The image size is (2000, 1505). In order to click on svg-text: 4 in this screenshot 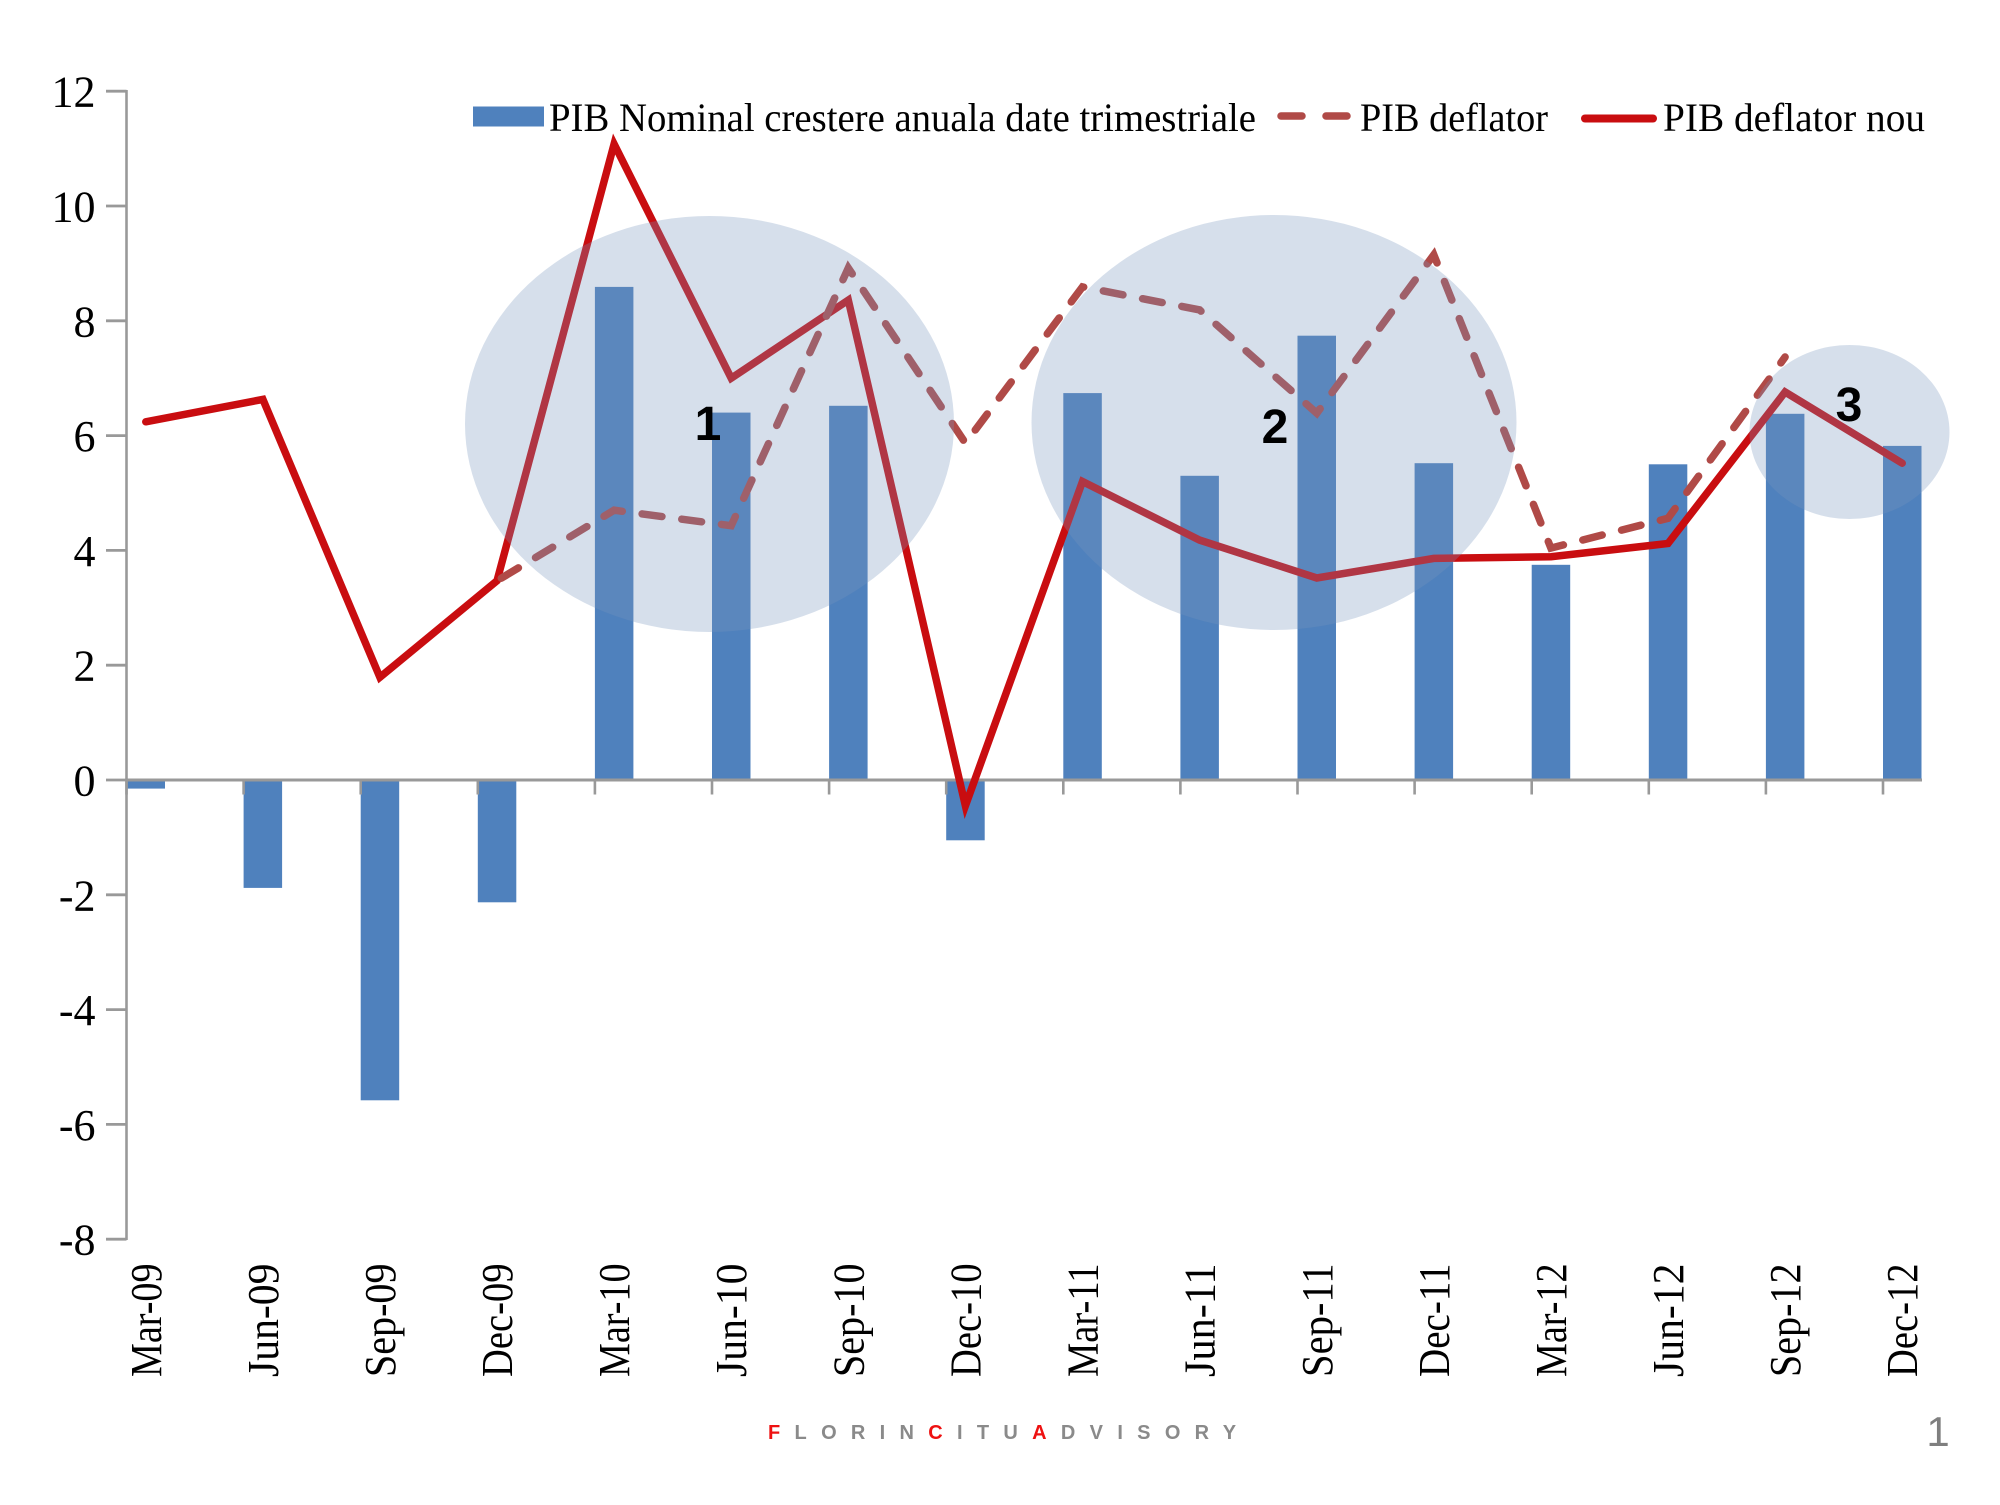, I will do `click(85, 551)`.